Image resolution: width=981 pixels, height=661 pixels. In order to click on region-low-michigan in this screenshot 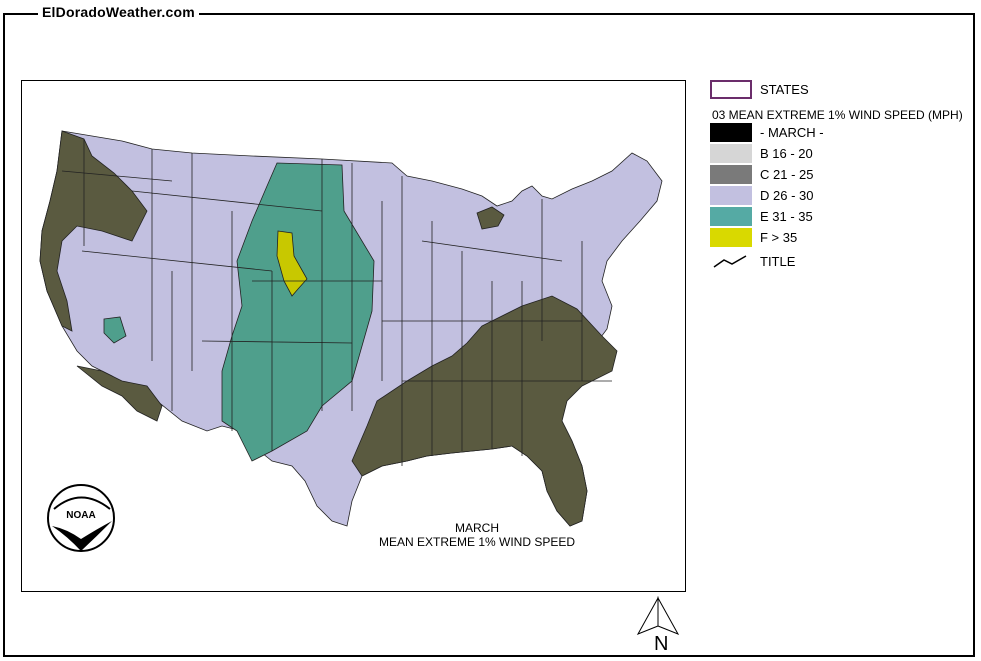, I will do `click(490, 218)`.